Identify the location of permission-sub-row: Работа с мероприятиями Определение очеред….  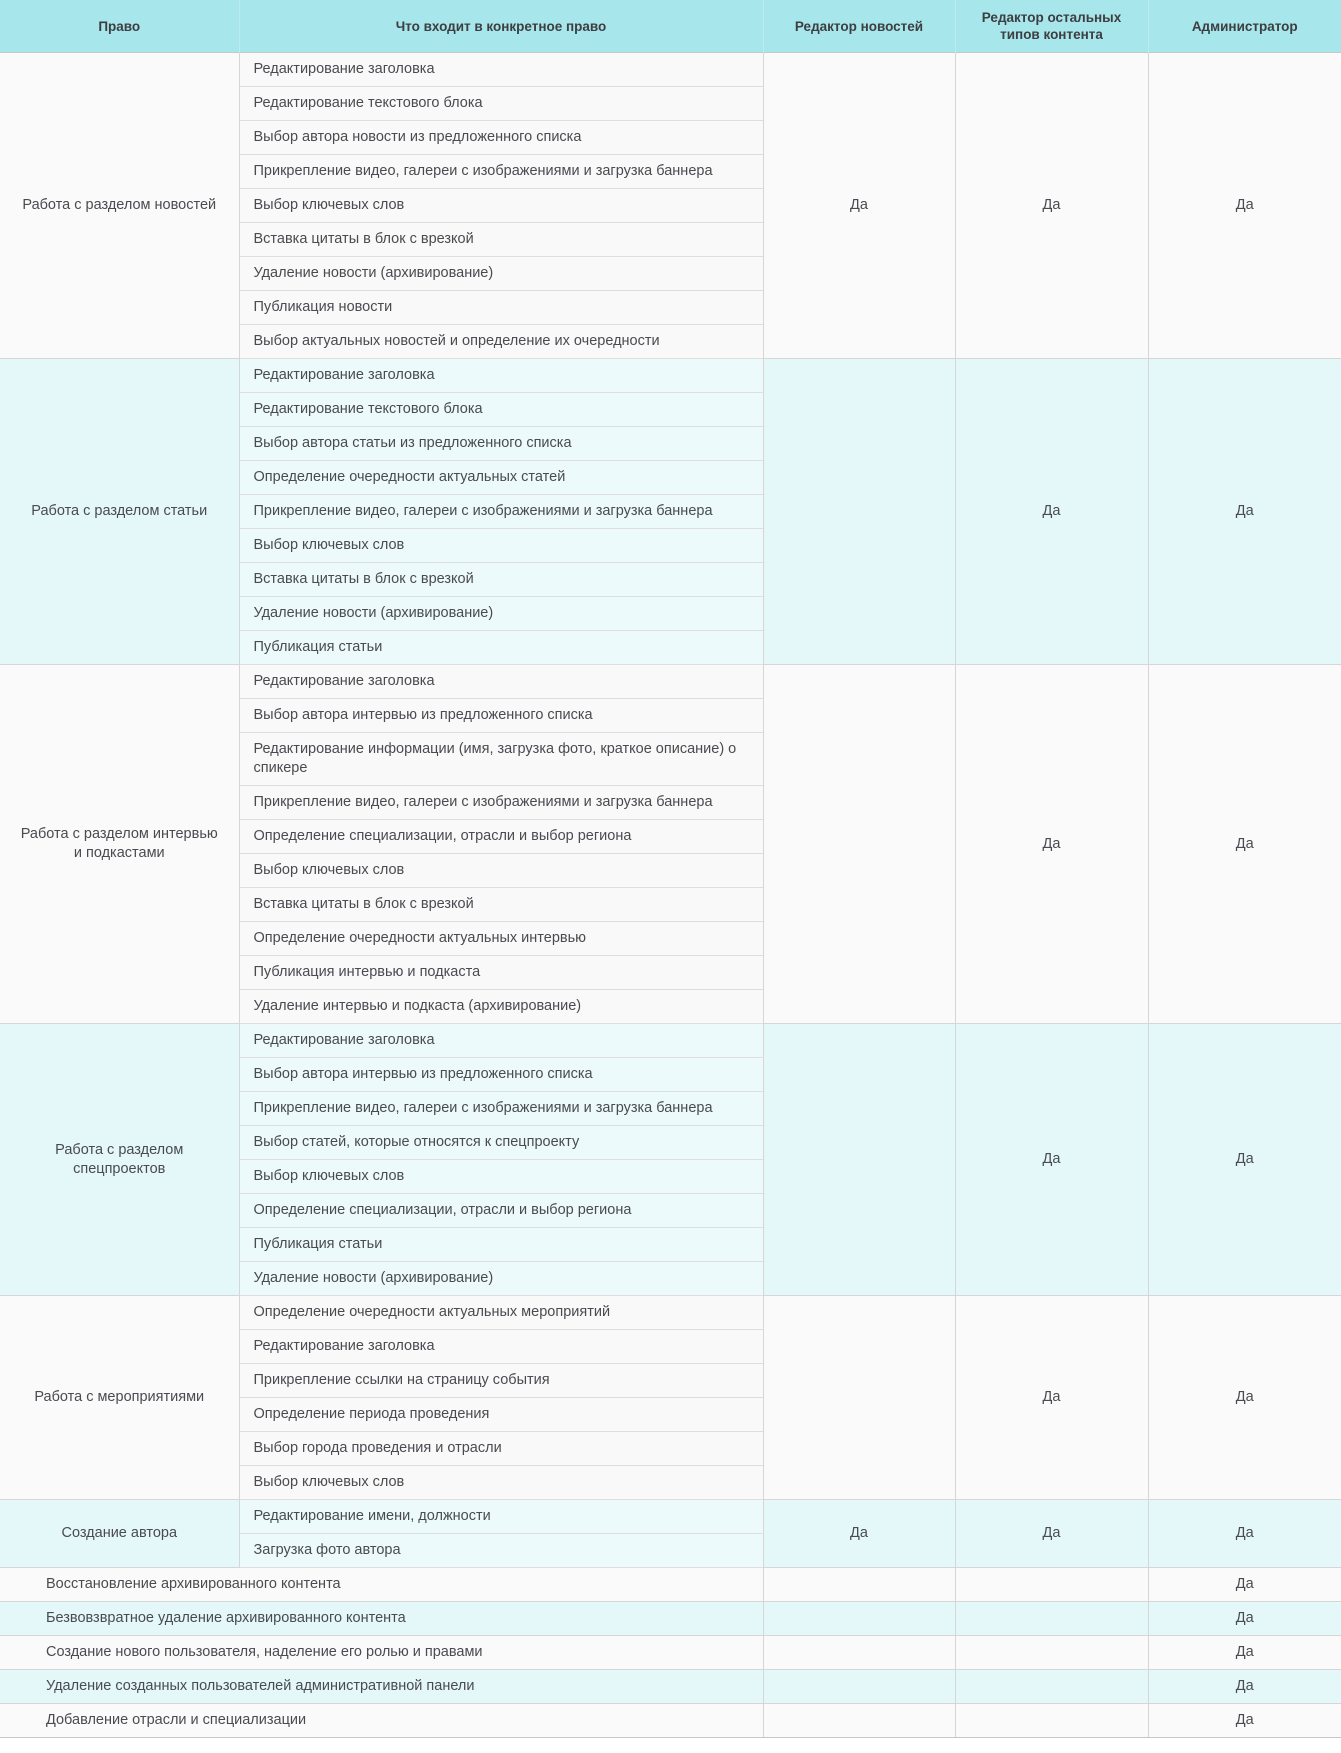
(670, 1397).